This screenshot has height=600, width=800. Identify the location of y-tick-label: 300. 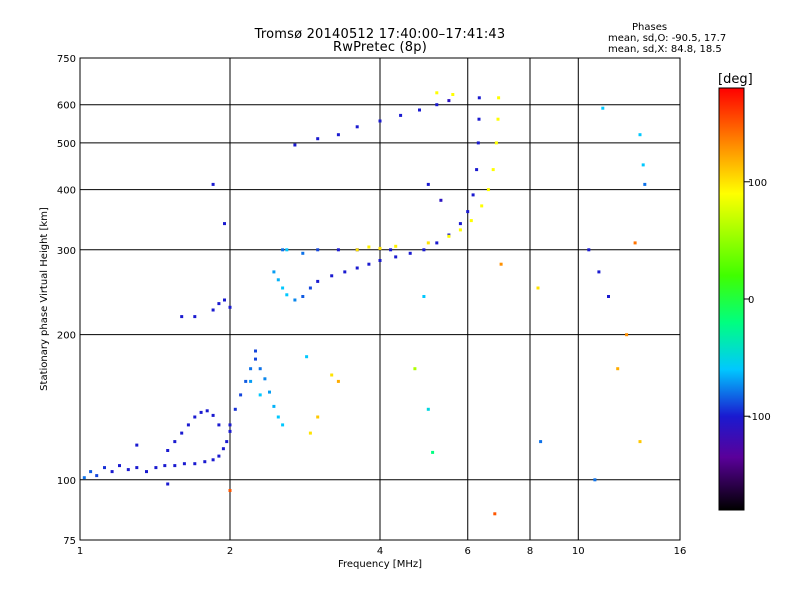
(66, 251).